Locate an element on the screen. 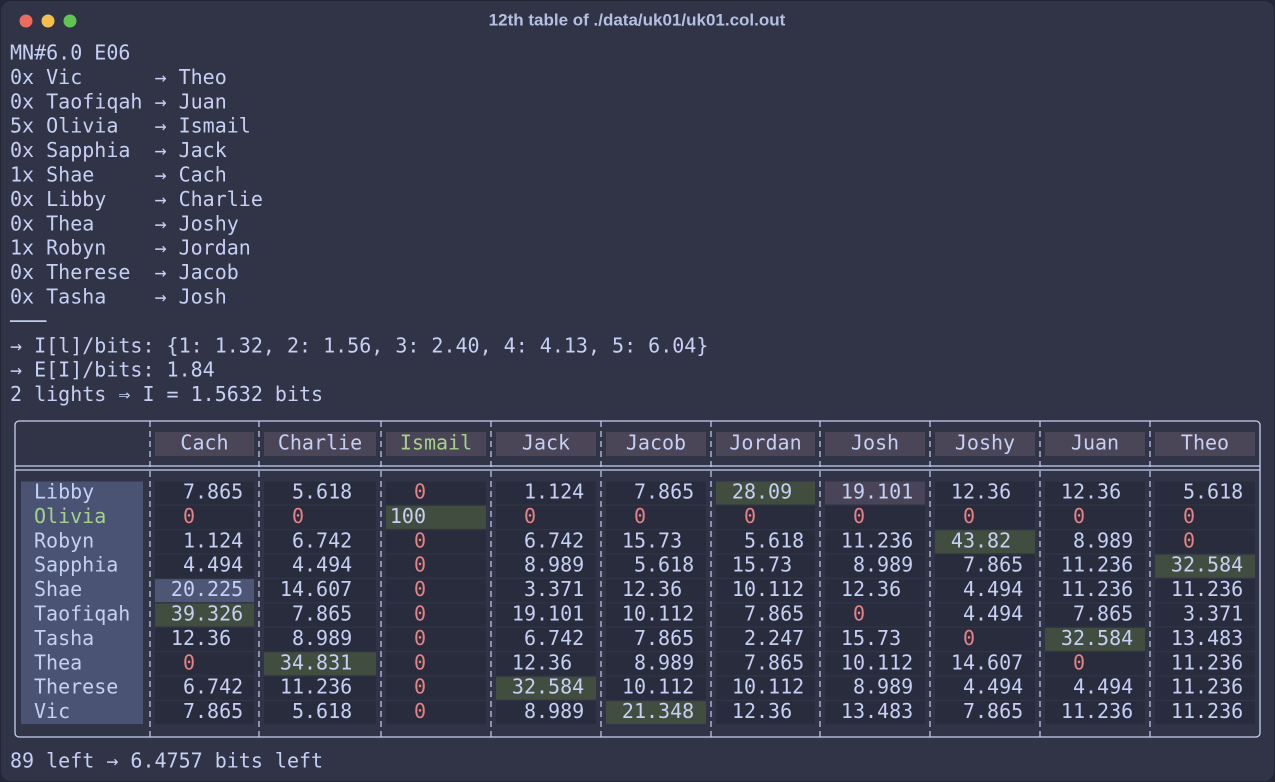  row-label: Libby is located at coordinates (64, 492).